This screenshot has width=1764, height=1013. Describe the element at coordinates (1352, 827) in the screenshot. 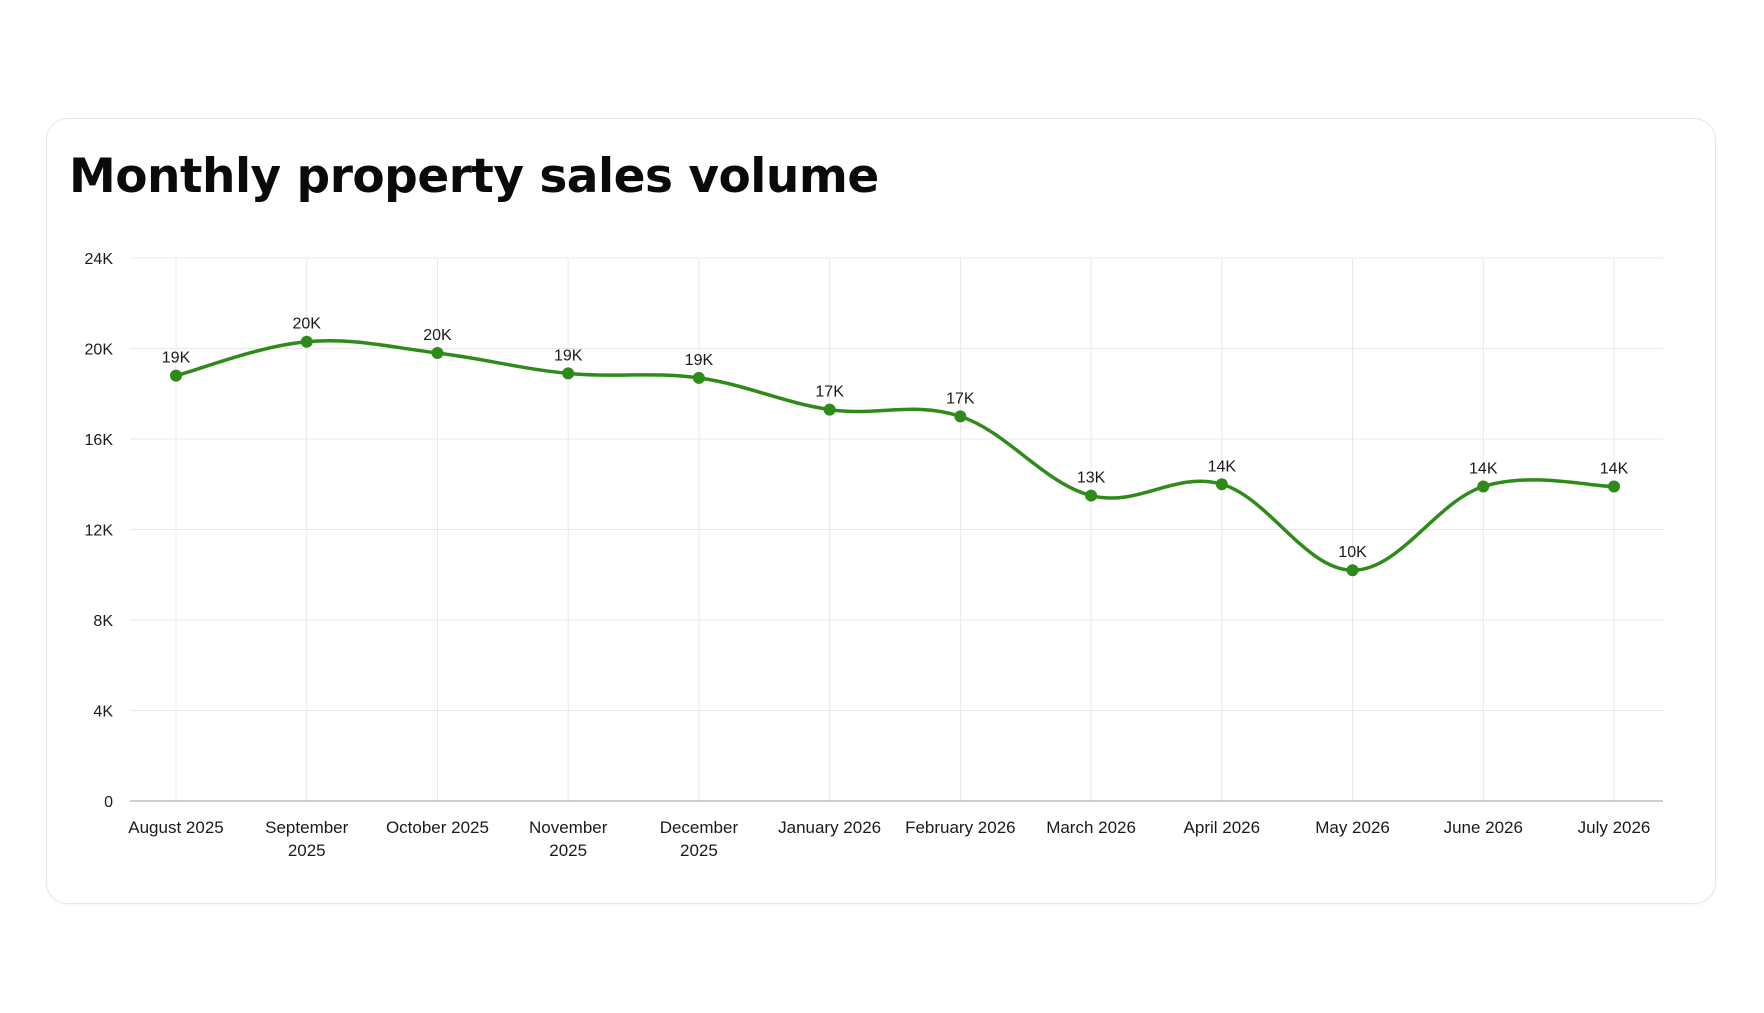

I see `x-tick-label: May 2026` at that location.